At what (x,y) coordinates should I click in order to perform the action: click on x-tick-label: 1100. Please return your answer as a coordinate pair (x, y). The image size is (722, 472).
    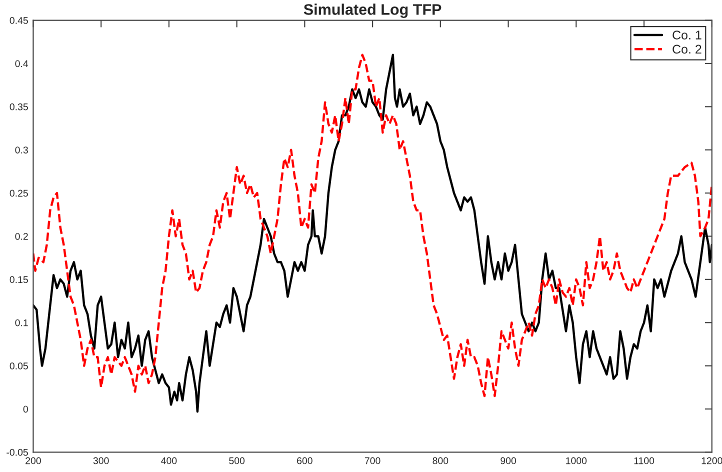
    Looking at the image, I should click on (644, 460).